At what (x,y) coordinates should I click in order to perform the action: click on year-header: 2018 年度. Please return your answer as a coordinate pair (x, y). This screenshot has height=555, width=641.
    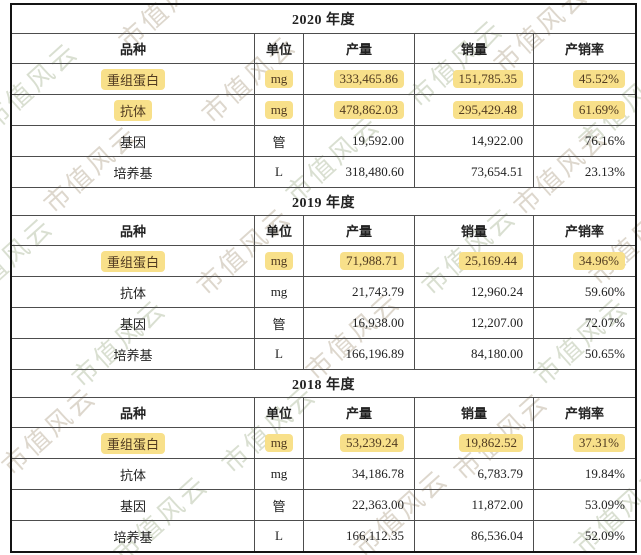
    Looking at the image, I should click on (323, 383).